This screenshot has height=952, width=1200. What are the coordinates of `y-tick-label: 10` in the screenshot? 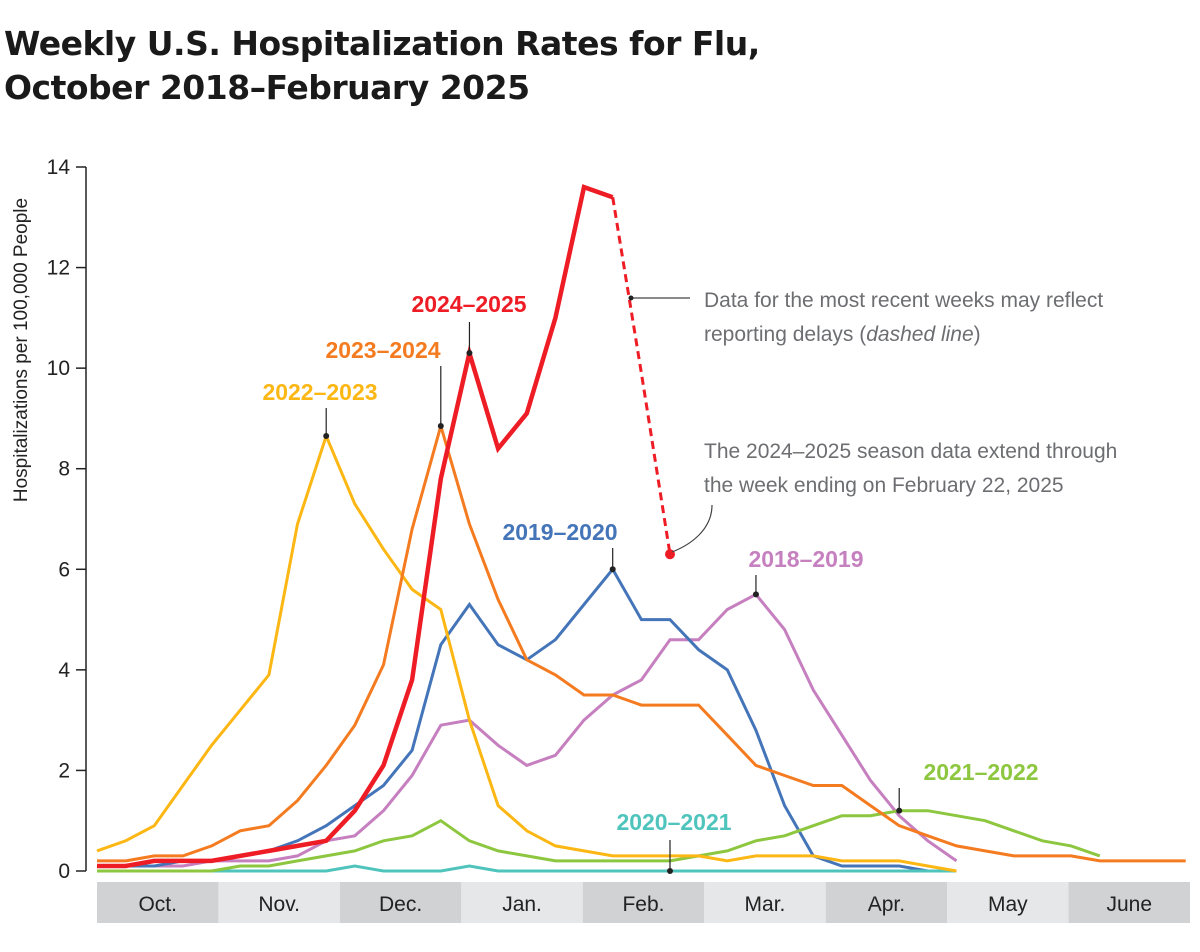 It's located at (58, 368).